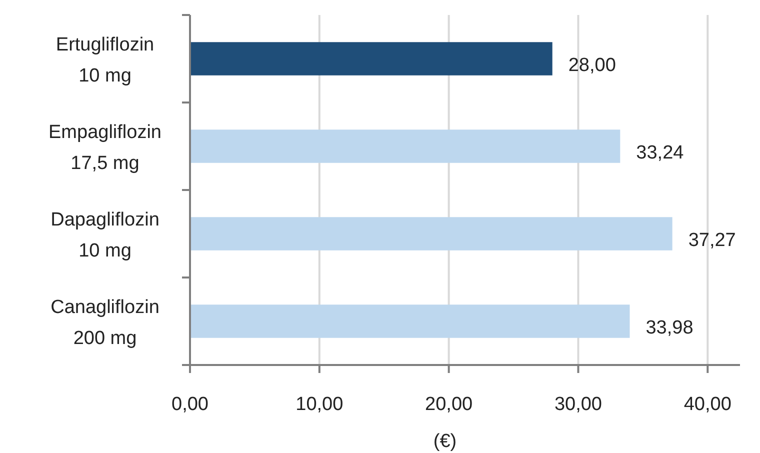  I want to click on data-label: 33,98, so click(670, 327).